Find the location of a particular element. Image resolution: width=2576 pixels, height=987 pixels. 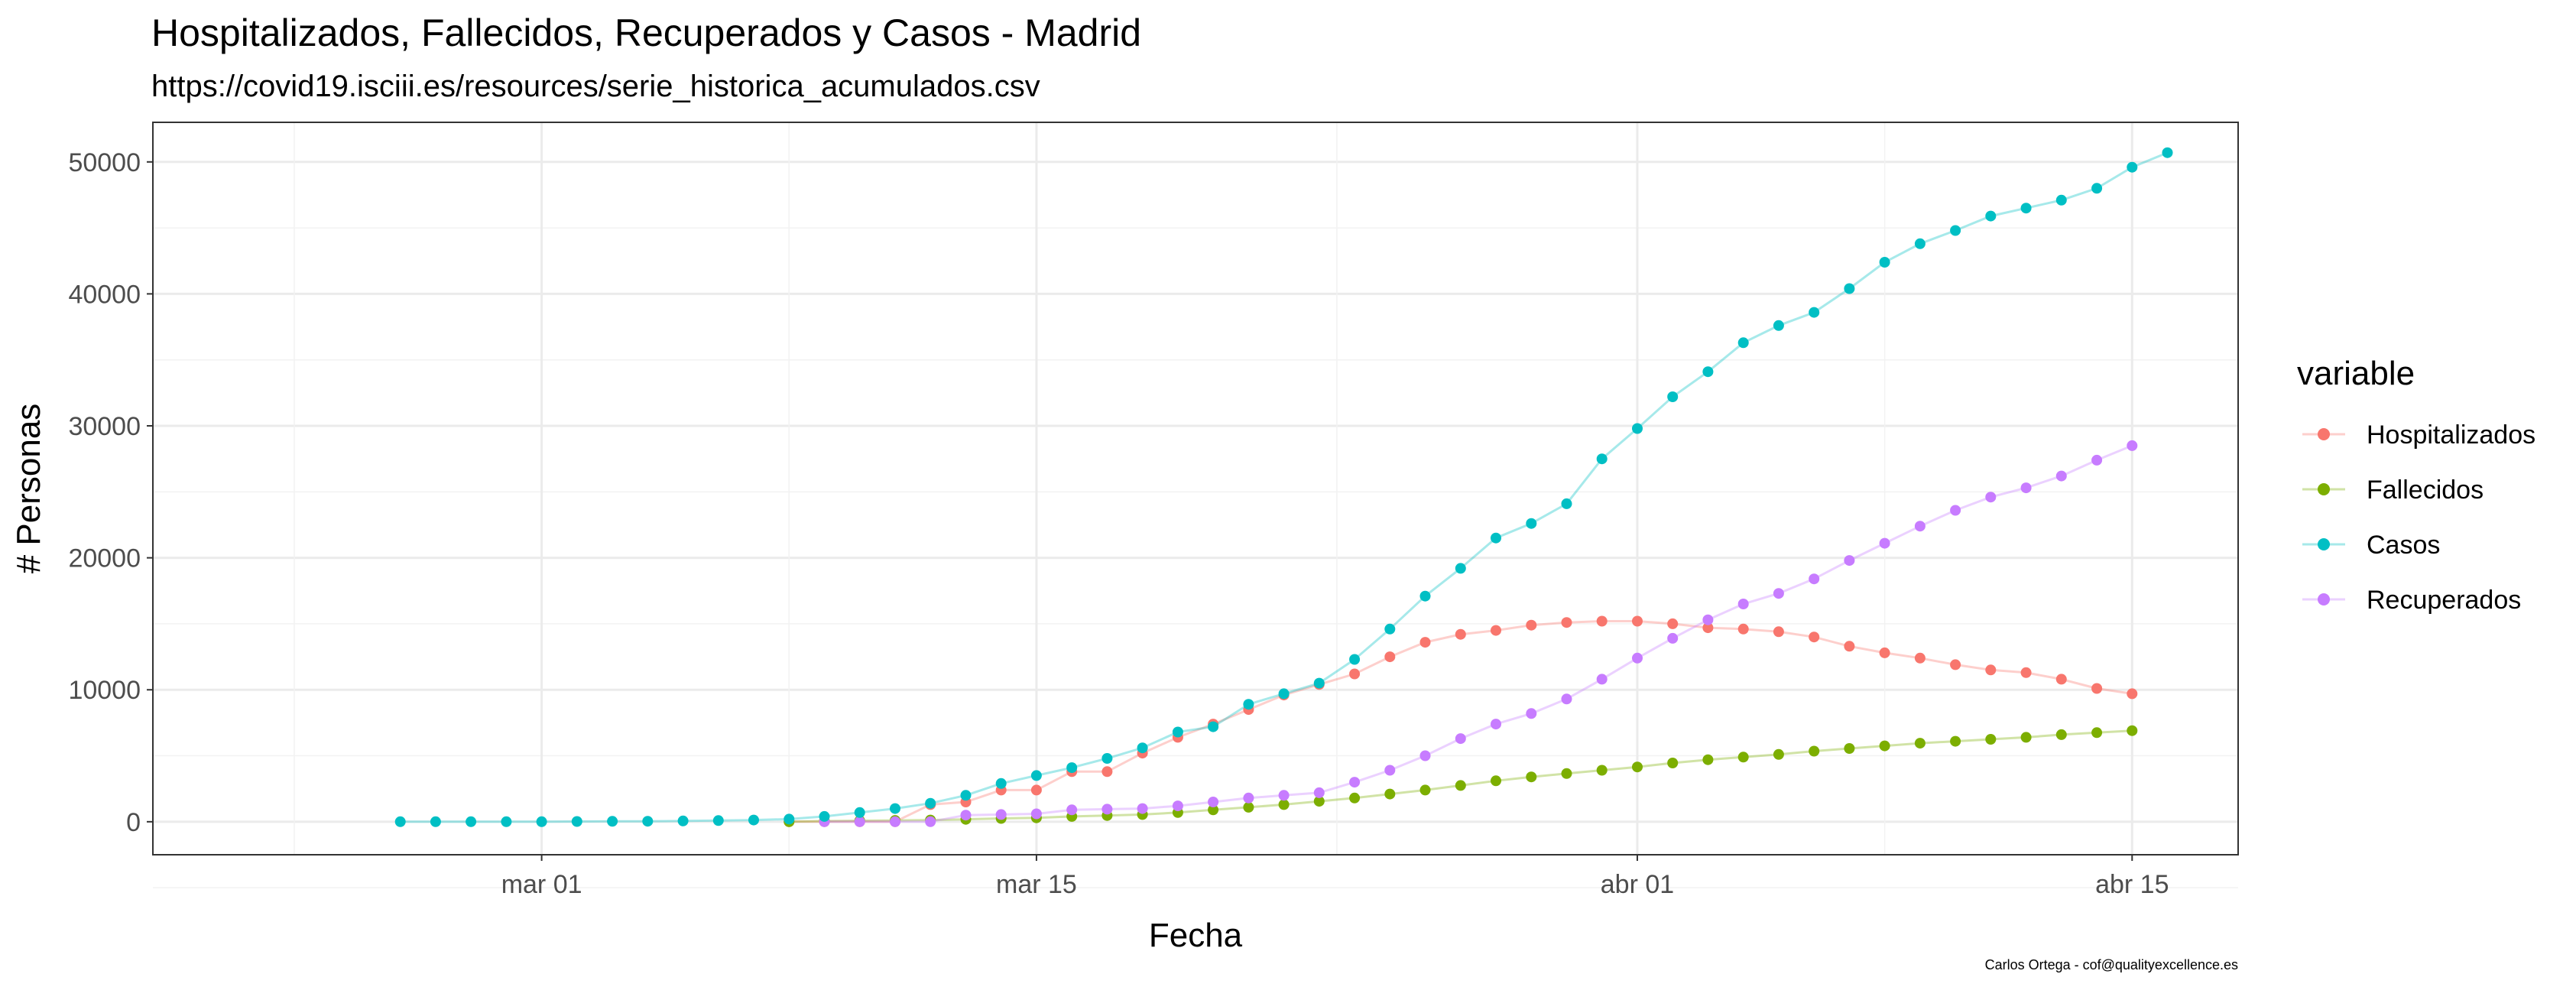

x-axis-title: Fecha is located at coordinates (1196, 935).